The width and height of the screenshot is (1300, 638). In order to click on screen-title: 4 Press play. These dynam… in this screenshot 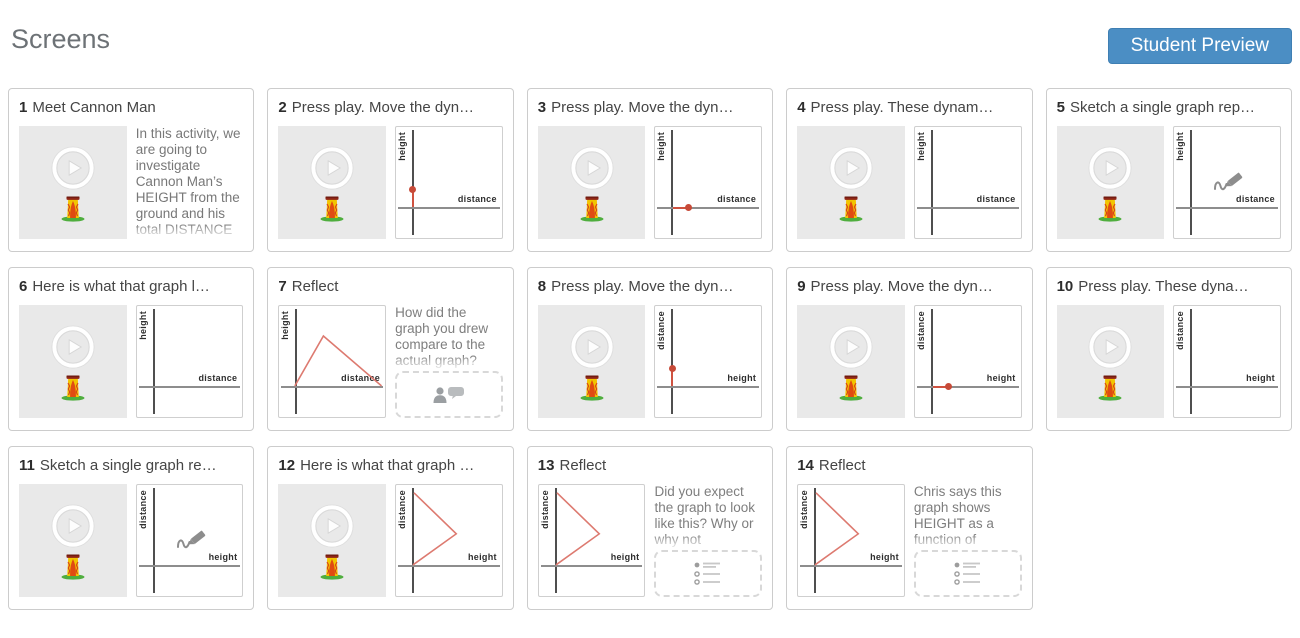, I will do `click(909, 108)`.